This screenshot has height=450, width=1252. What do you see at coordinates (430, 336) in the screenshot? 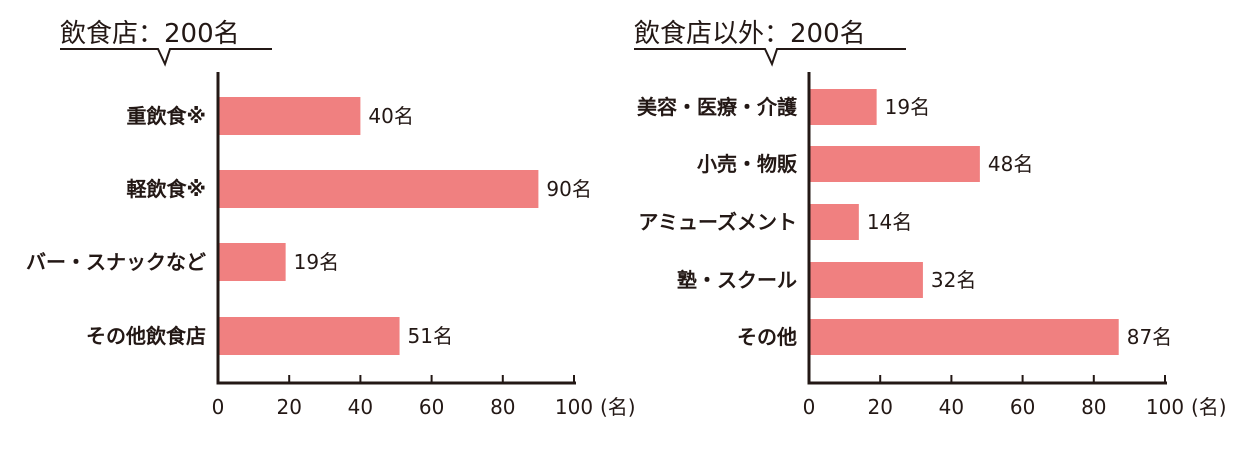
I see `data-label: 51名` at bounding box center [430, 336].